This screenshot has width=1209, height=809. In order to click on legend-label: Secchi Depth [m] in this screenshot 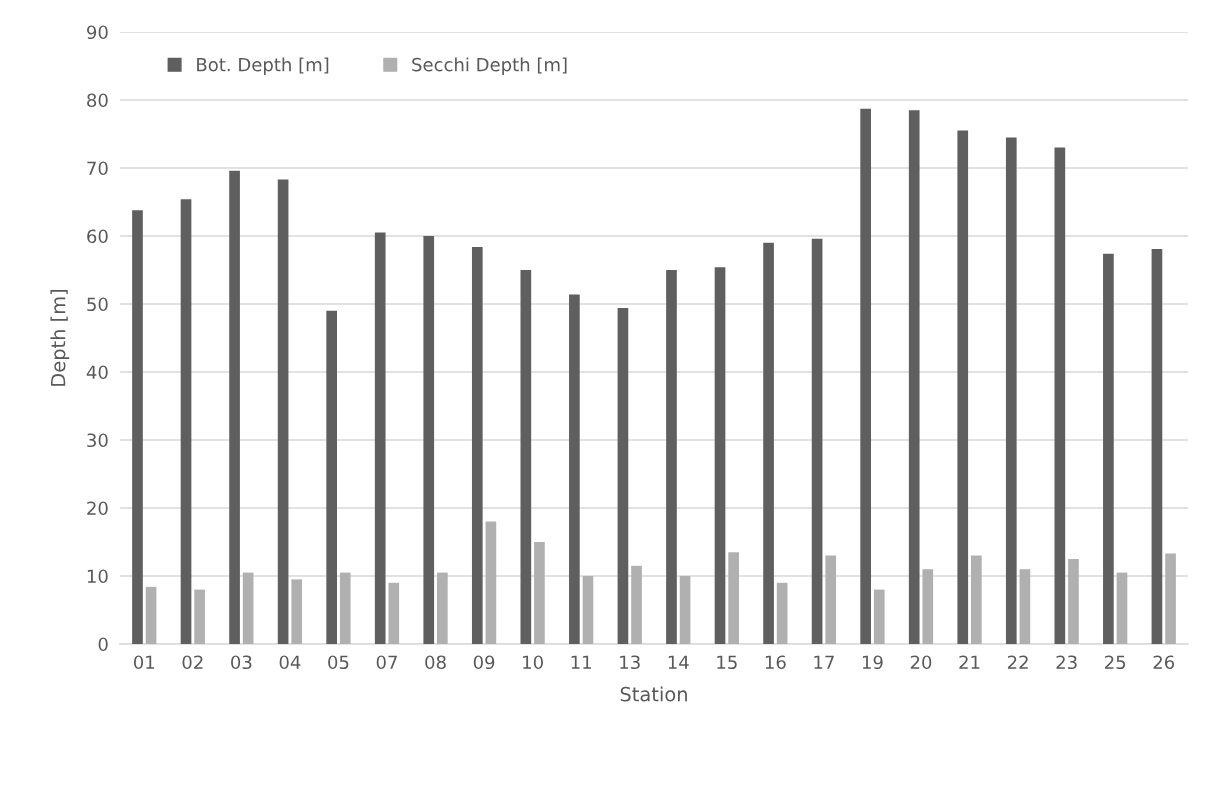, I will do `click(489, 66)`.